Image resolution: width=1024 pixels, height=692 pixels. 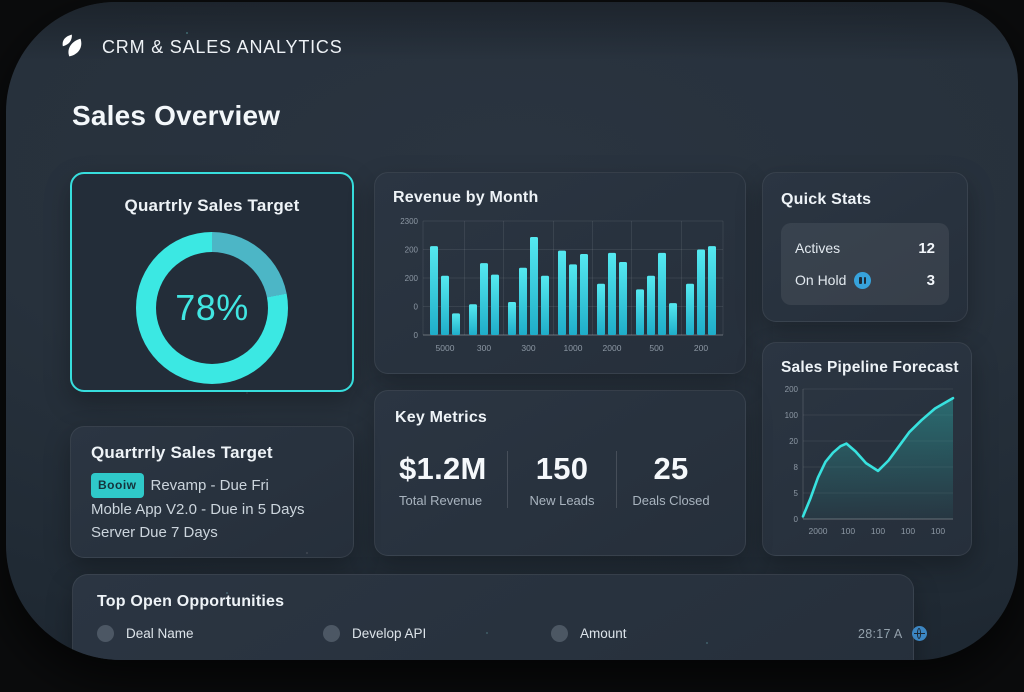 What do you see at coordinates (192, 633) in the screenshot?
I see `column-deal-name: Deal Name` at bounding box center [192, 633].